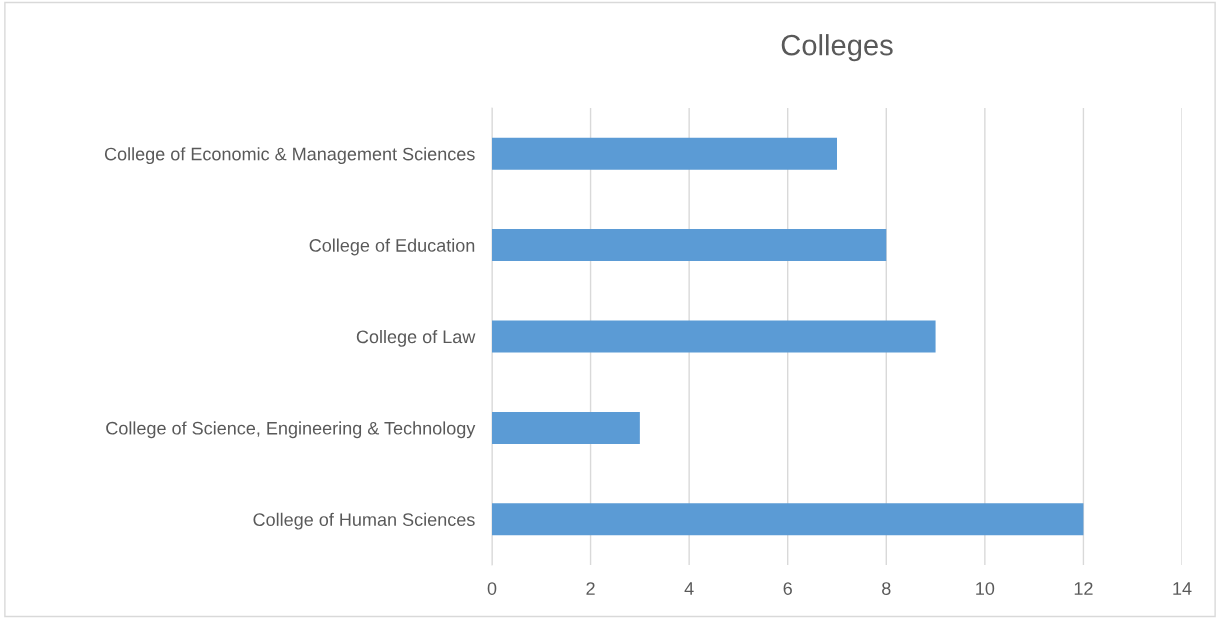 The image size is (1220, 619). What do you see at coordinates (416, 338) in the screenshot?
I see `y-tick-label: College of Law` at bounding box center [416, 338].